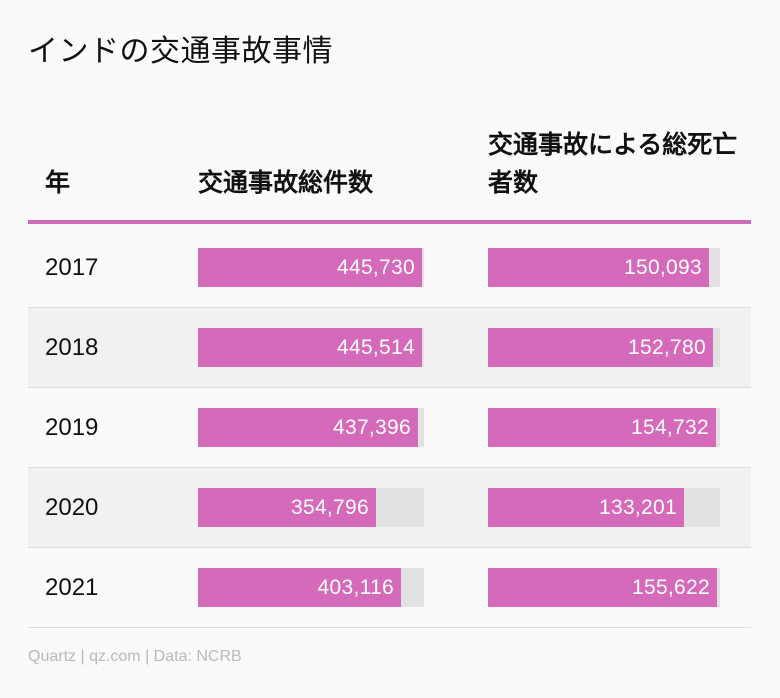 This screenshot has width=780, height=698. What do you see at coordinates (613, 163) in the screenshot?
I see `header-deaths: 交通事故による総死亡者数` at bounding box center [613, 163].